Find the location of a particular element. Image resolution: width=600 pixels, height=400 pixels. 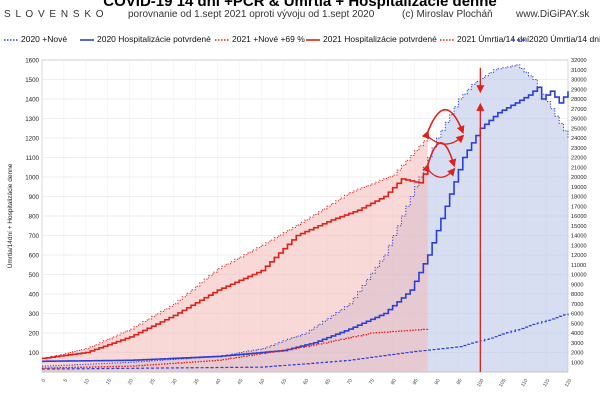

right-tick-label: 27000 is located at coordinates (579, 110).